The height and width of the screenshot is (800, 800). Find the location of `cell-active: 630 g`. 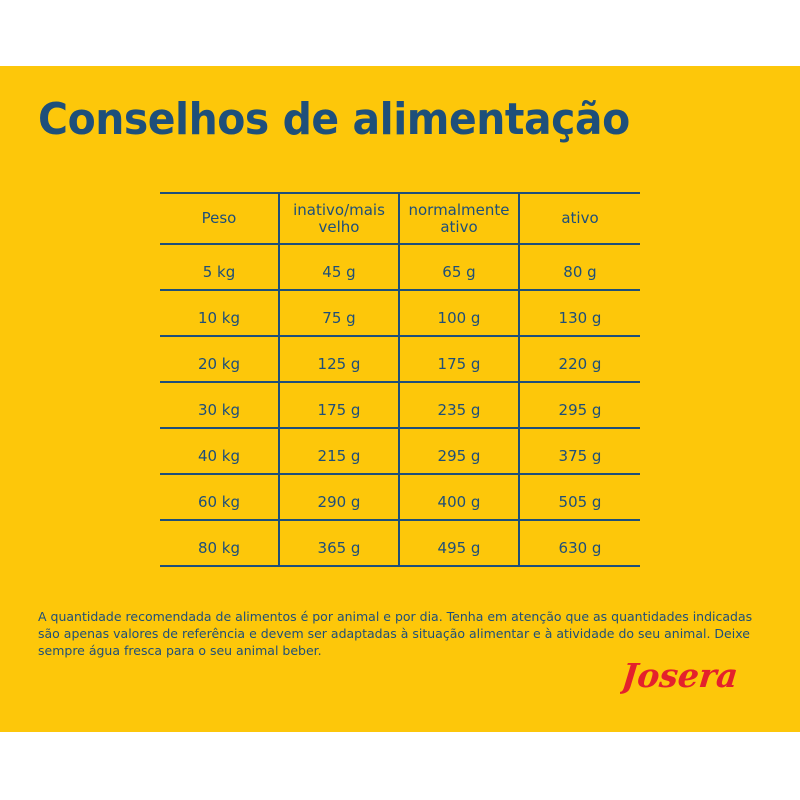

cell-active: 630 g is located at coordinates (579, 543).